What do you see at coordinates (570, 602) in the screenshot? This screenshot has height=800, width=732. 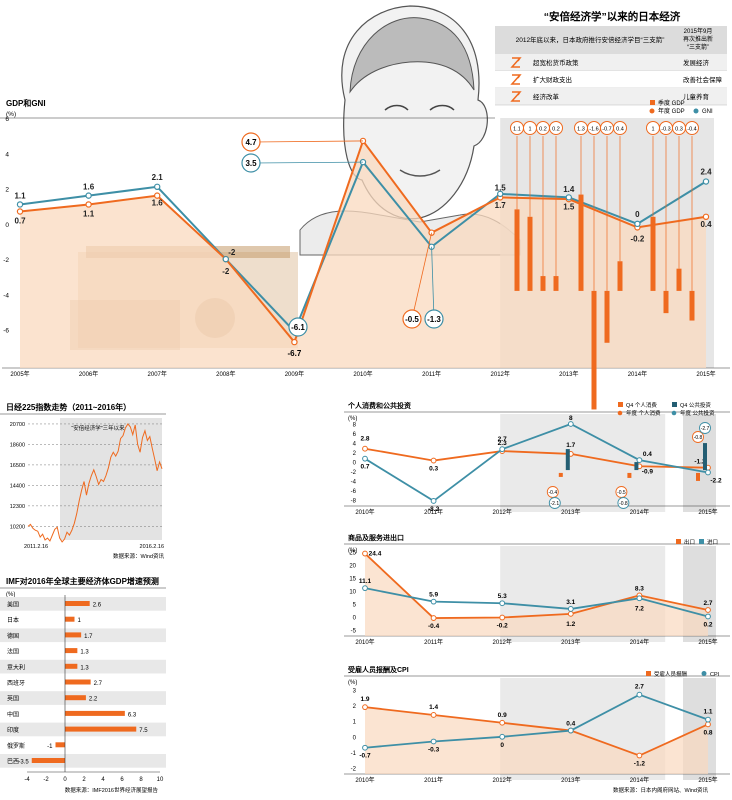 I see `import-data-label: 3.1` at bounding box center [570, 602].